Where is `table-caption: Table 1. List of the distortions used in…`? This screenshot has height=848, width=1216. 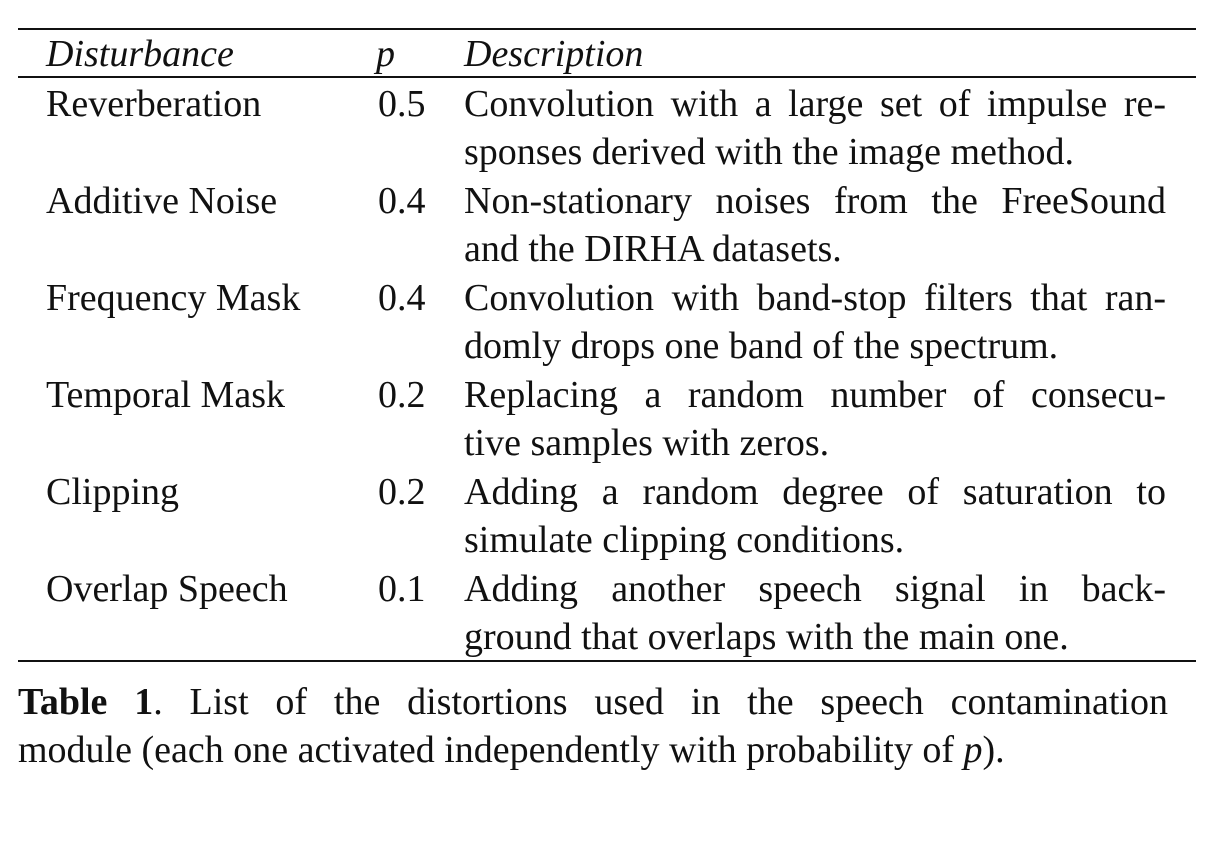
table-caption: Table 1. List of the distortions used in… is located at coordinates (593, 726).